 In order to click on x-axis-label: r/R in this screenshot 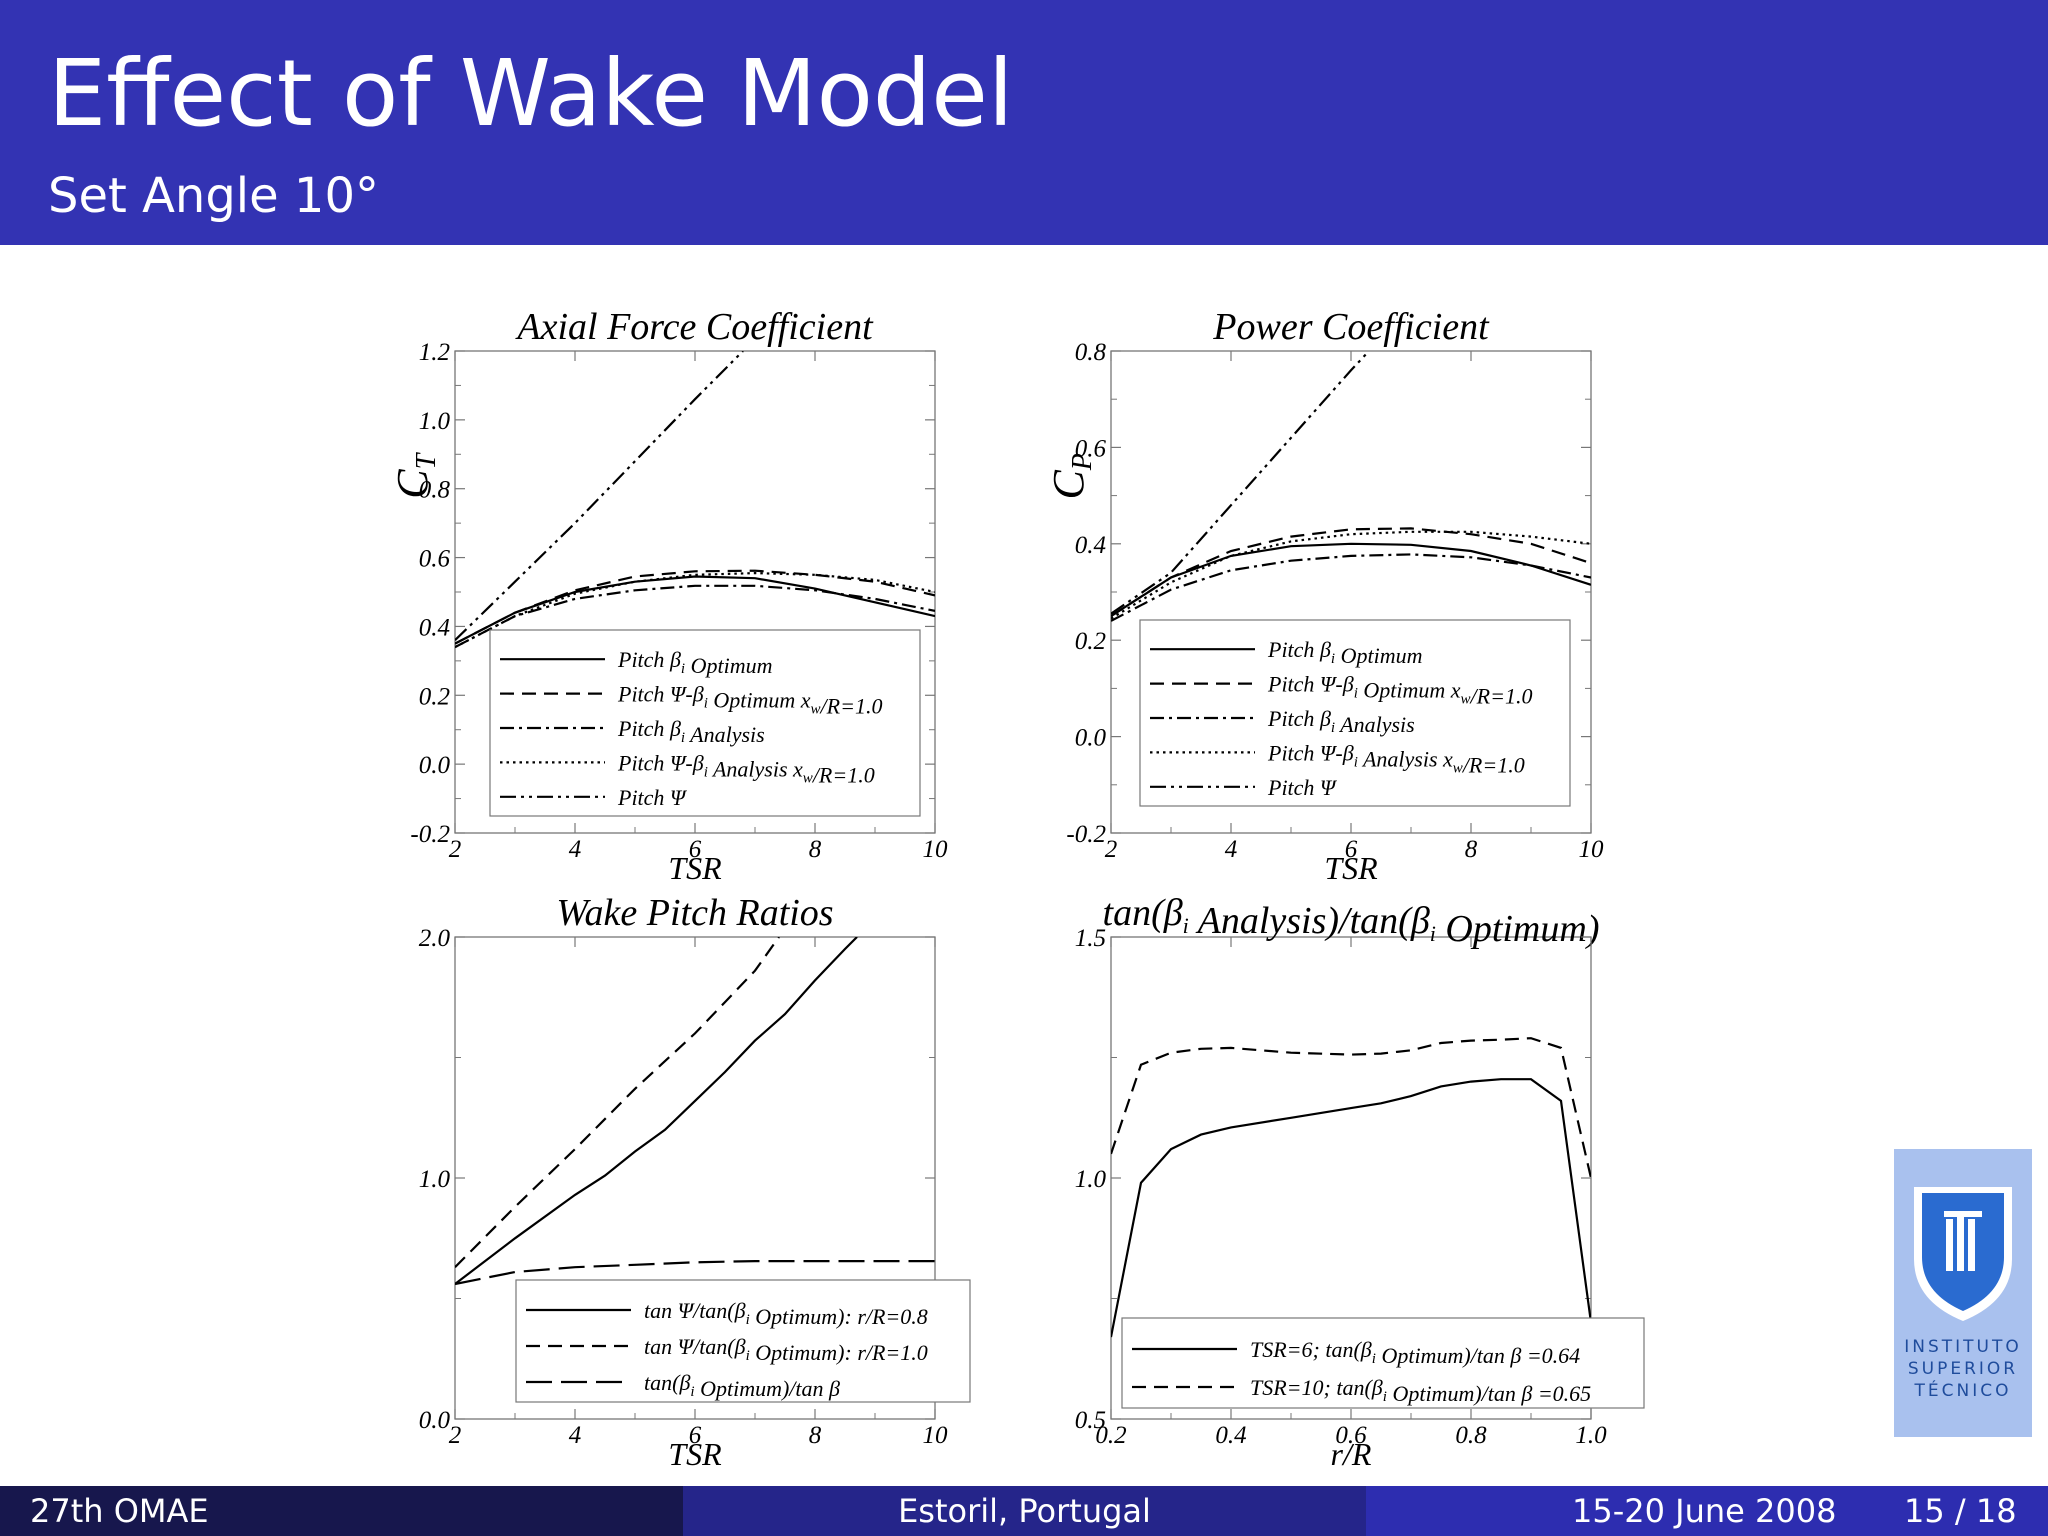, I will do `click(1351, 1454)`.